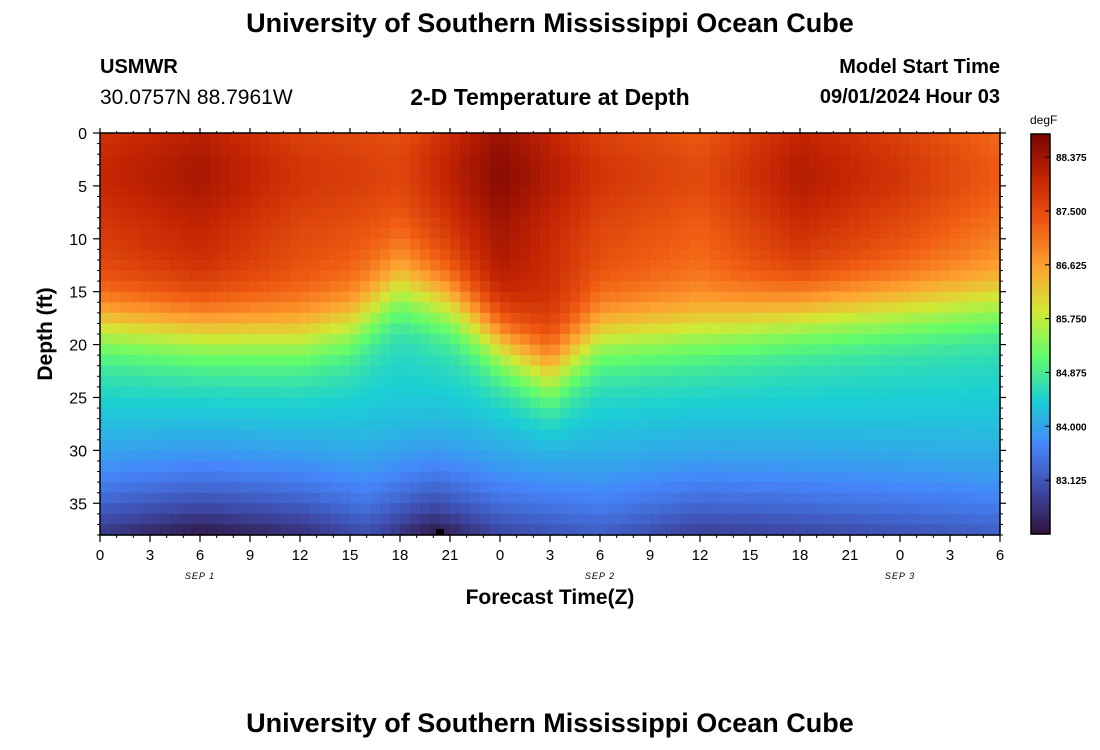 Image resolution: width=1100 pixels, height=750 pixels. What do you see at coordinates (100, 555) in the screenshot?
I see `x-tick-label: 0` at bounding box center [100, 555].